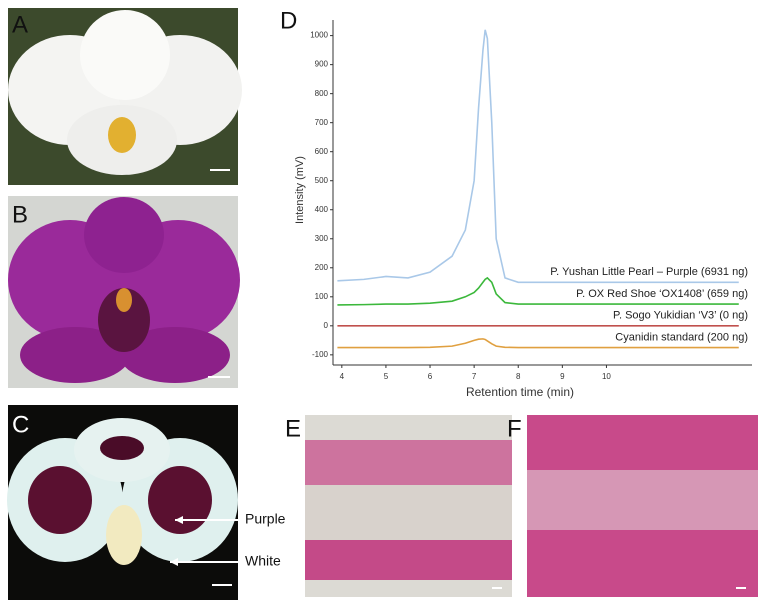  What do you see at coordinates (322, 238) in the screenshot?
I see `y-tick-label: 300` at bounding box center [322, 238].